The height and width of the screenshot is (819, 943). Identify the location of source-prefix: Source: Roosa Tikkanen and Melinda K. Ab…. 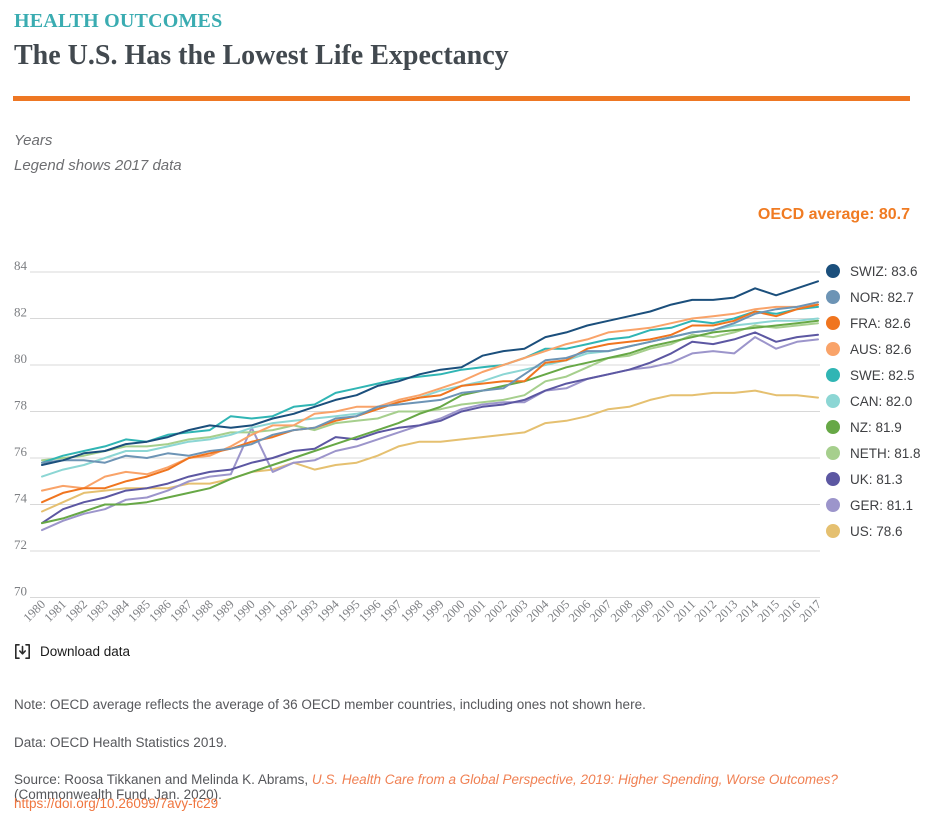
(163, 779).